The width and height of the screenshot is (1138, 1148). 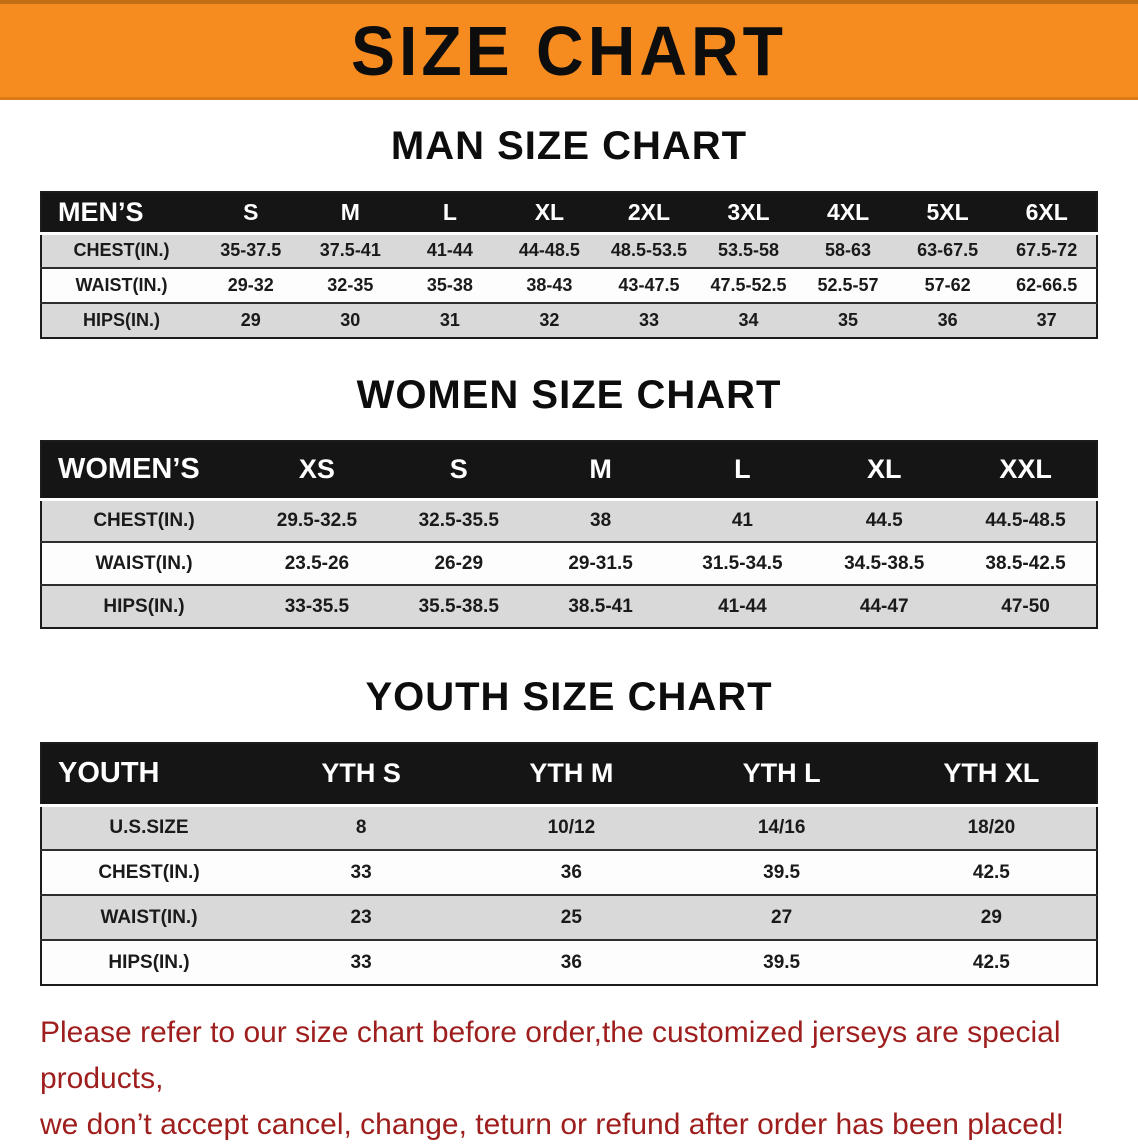 I want to click on size-header-cell: 2XL, so click(x=649, y=213).